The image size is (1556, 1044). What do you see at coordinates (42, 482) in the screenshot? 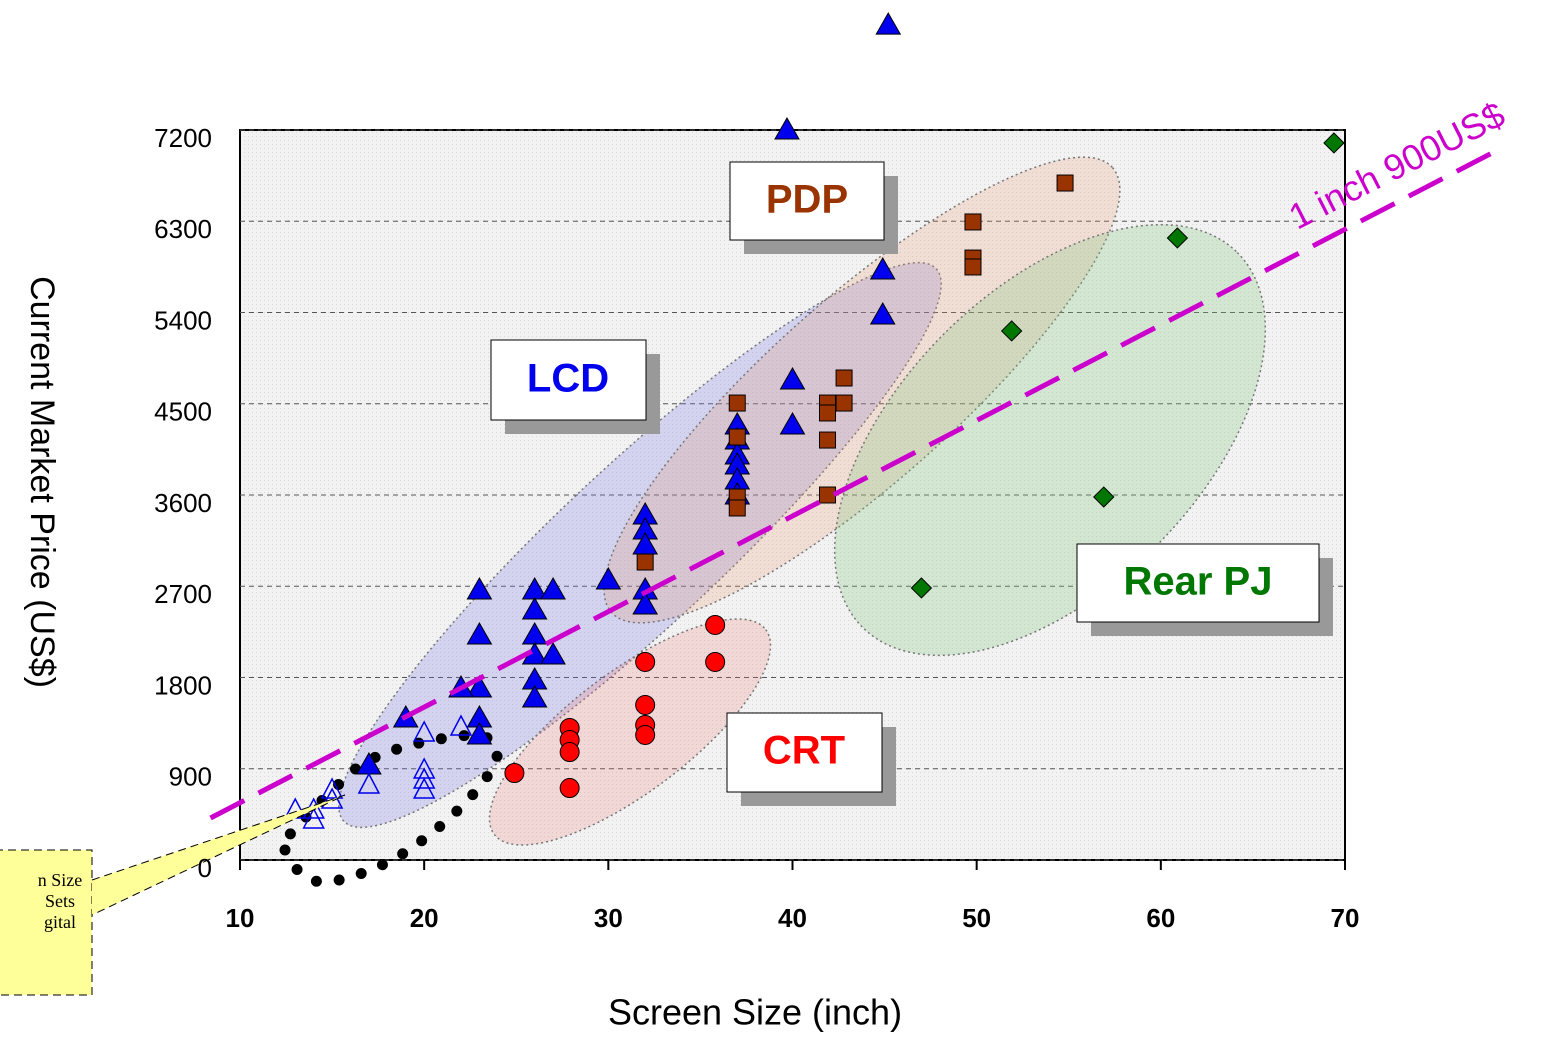
I see `y-axis-title: Current Market Price (US$)` at bounding box center [42, 482].